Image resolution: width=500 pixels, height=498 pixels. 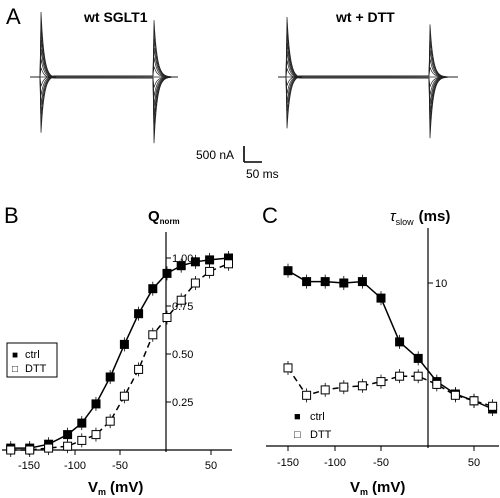 I want to click on panel-b-ylabel-main: Q, so click(x=154, y=216).